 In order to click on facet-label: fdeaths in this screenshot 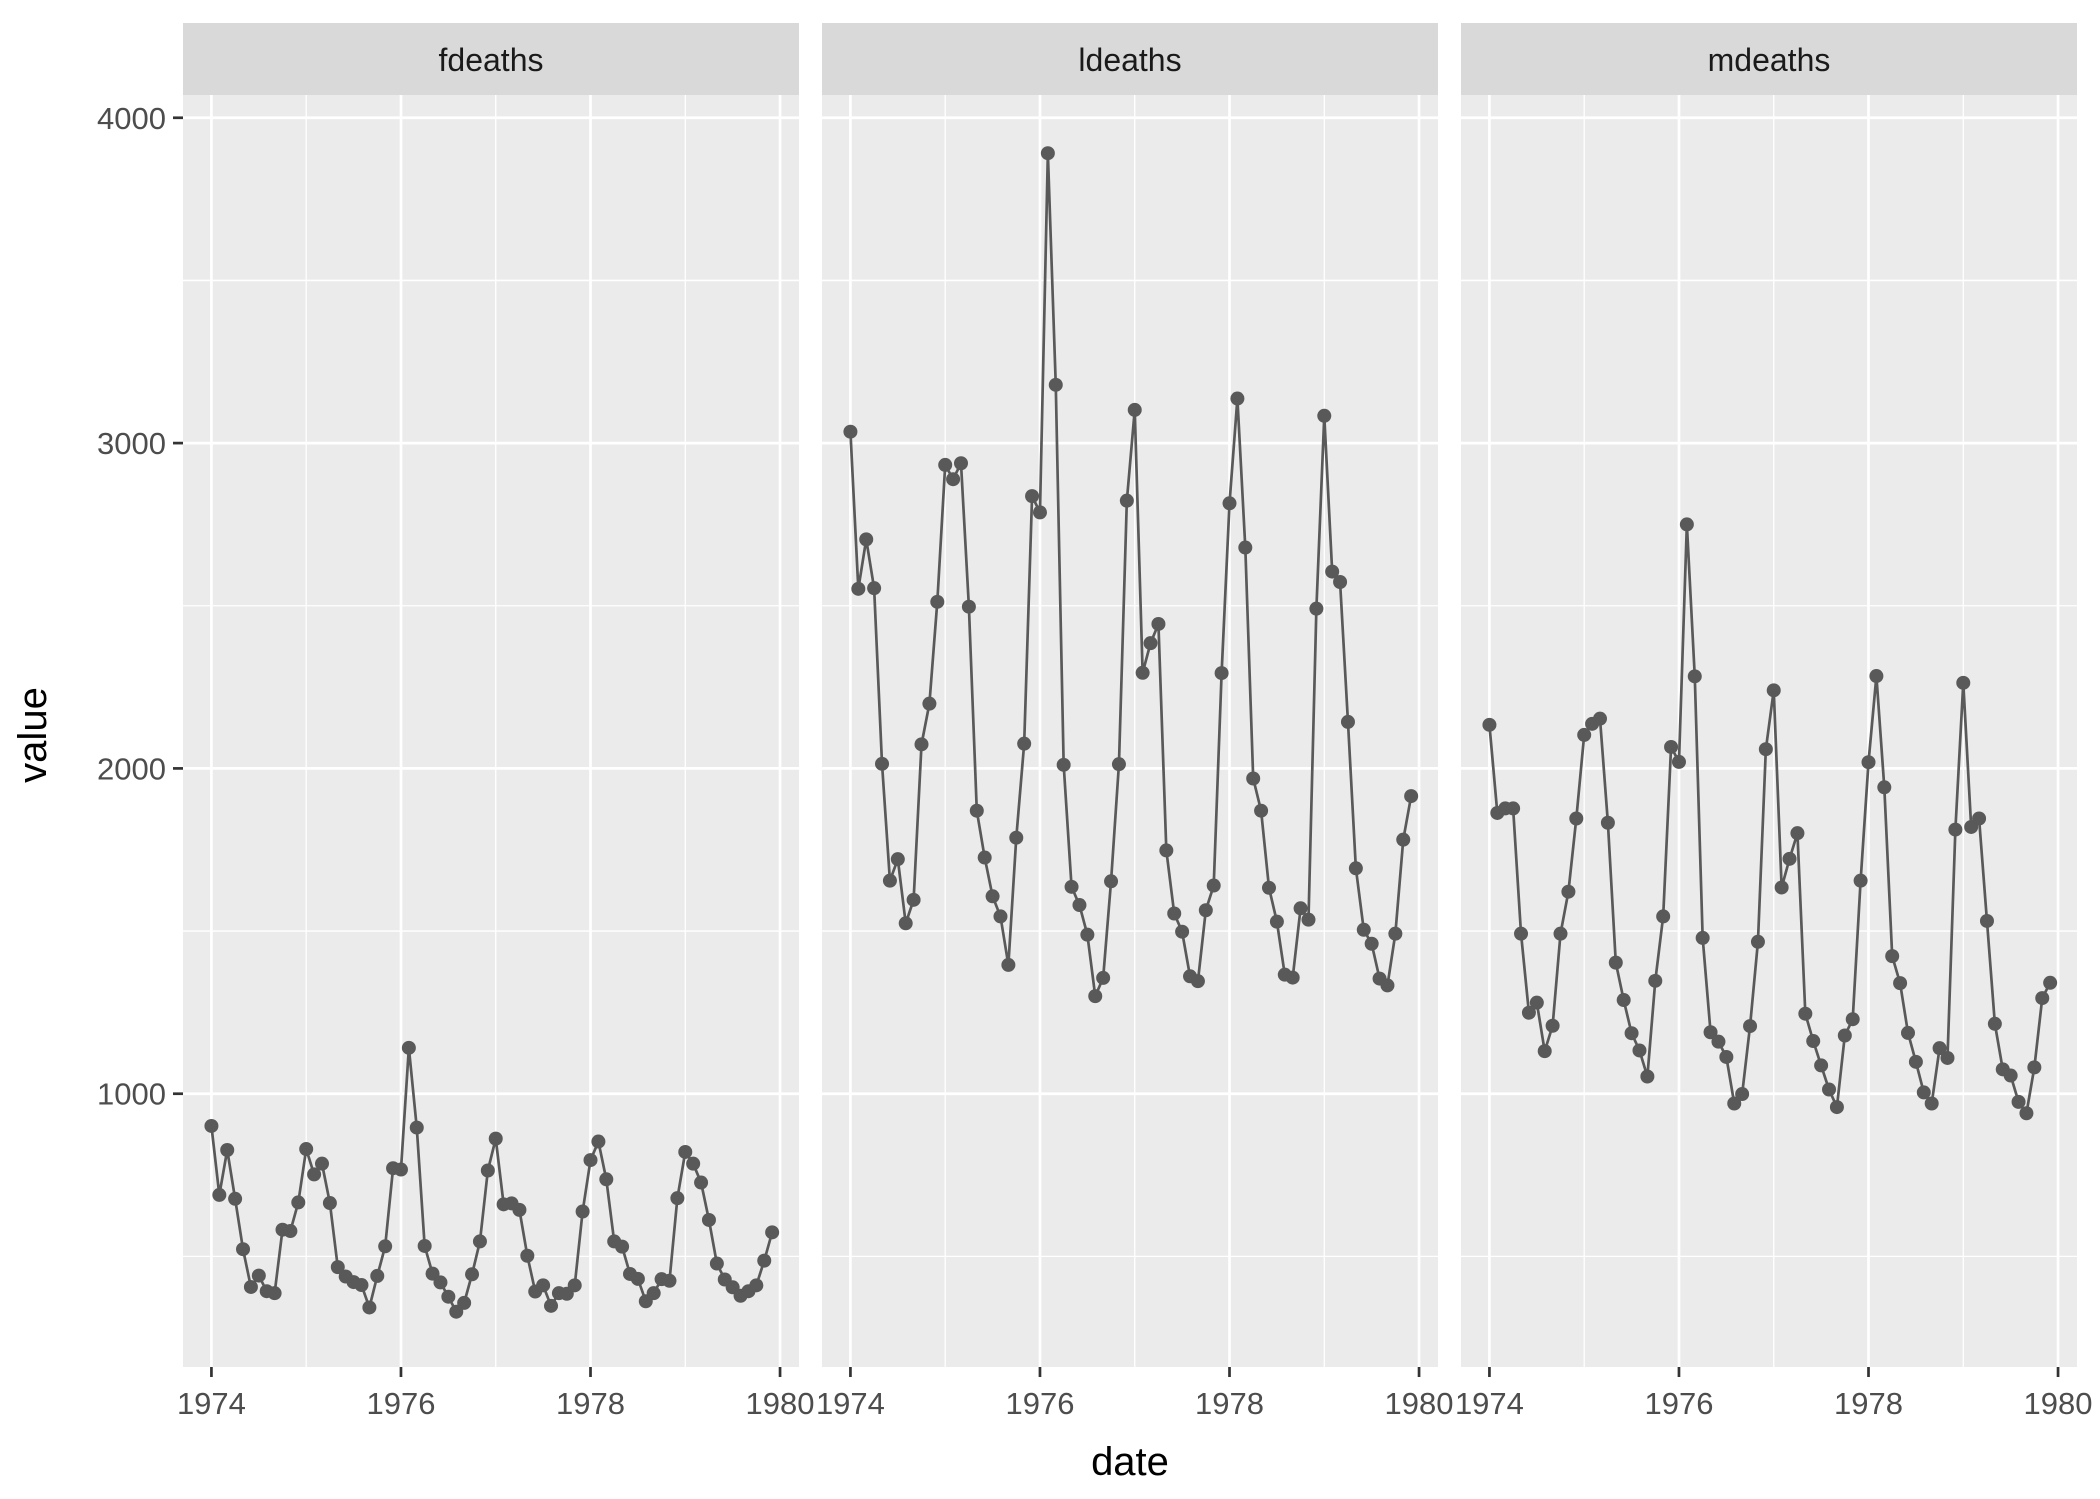, I will do `click(491, 60)`.